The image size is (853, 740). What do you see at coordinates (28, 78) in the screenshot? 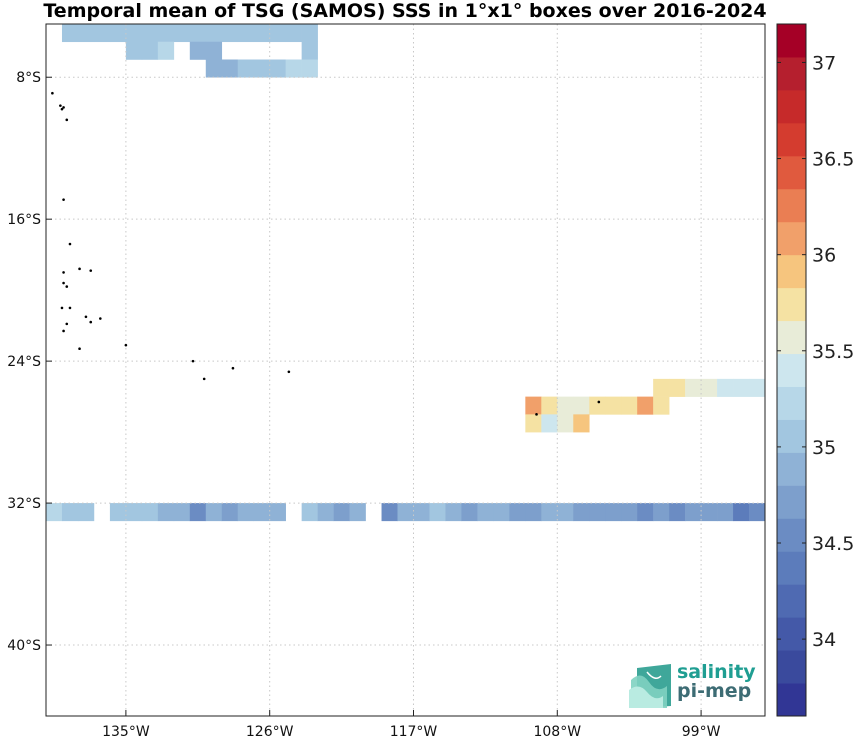
I see `lat-tick-label: 8°S` at bounding box center [28, 78].